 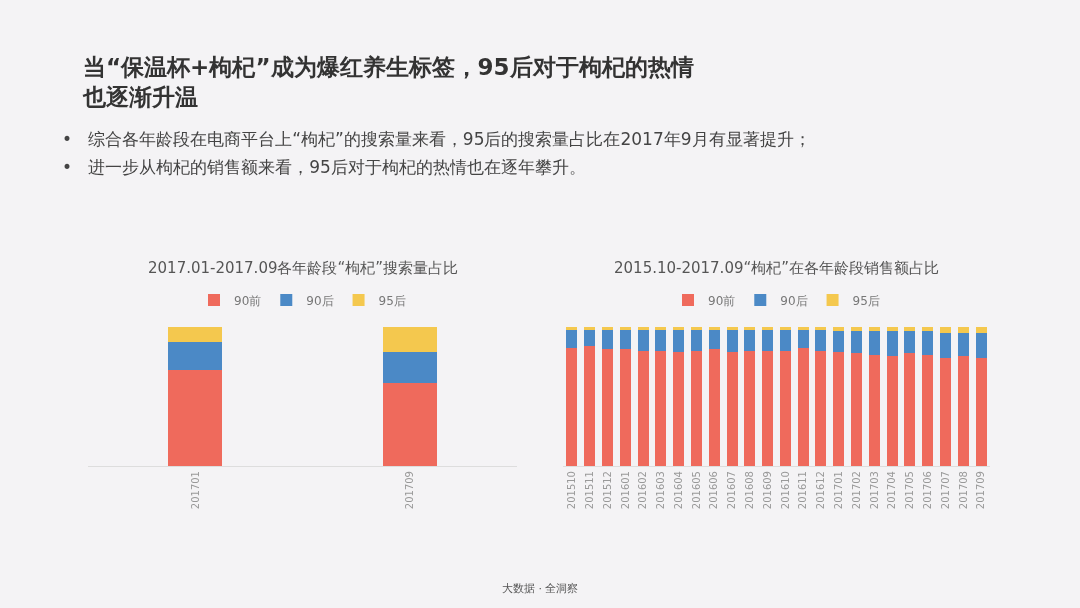 What do you see at coordinates (572, 490) in the screenshot?
I see `x-tick-label: 201510` at bounding box center [572, 490].